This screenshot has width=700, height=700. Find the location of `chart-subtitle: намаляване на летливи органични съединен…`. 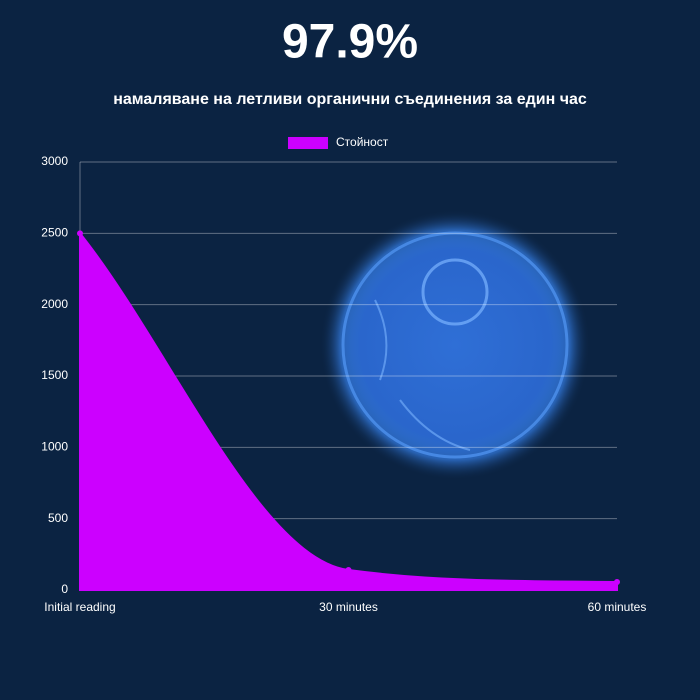

chart-subtitle: намаляване на летливи органични съединен… is located at coordinates (350, 99).